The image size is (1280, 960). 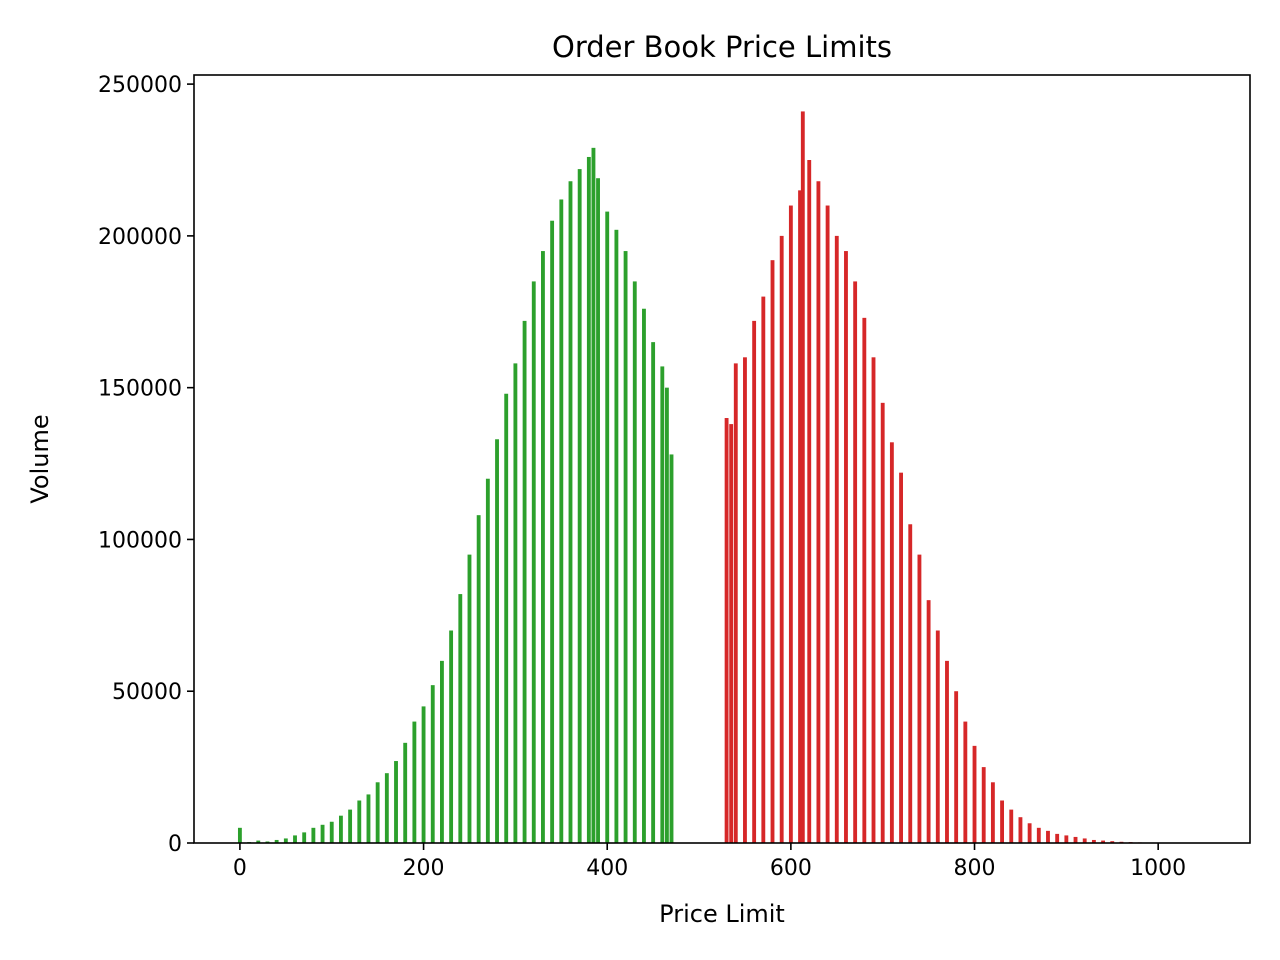 I want to click on x-axis: 0 200 400 600 800 1000, so click(x=709, y=862).